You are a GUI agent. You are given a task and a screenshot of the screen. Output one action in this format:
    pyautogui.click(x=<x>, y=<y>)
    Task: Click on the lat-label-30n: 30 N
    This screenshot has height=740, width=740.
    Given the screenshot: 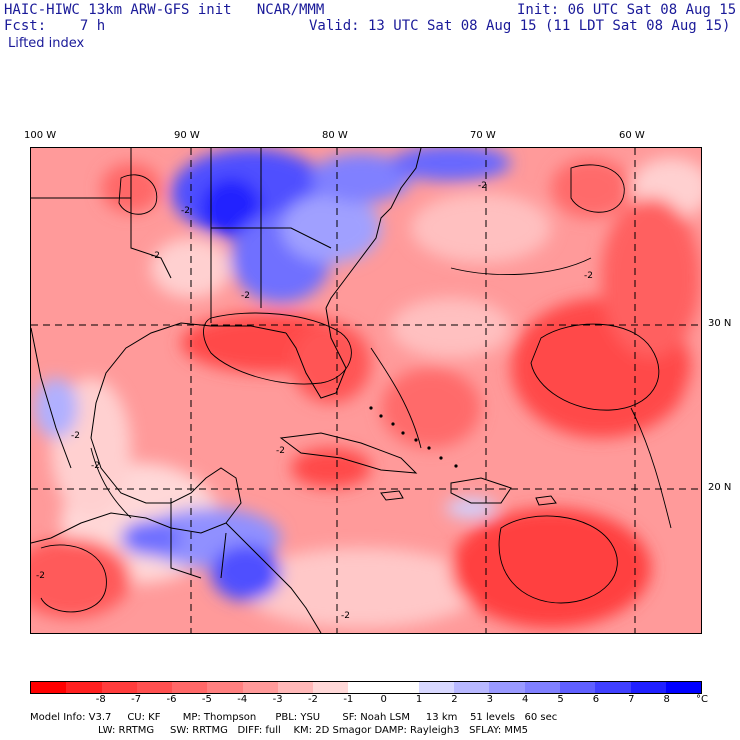 What is the action you would take?
    pyautogui.click(x=720, y=323)
    